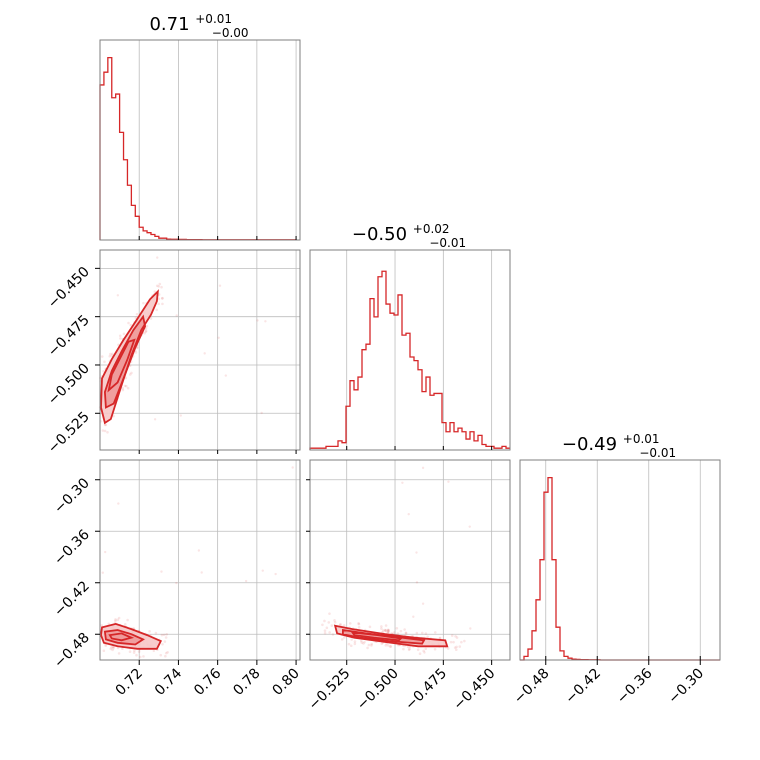 The width and height of the screenshot is (760, 760). I want to click on contour-line-outer, so click(131, 636).